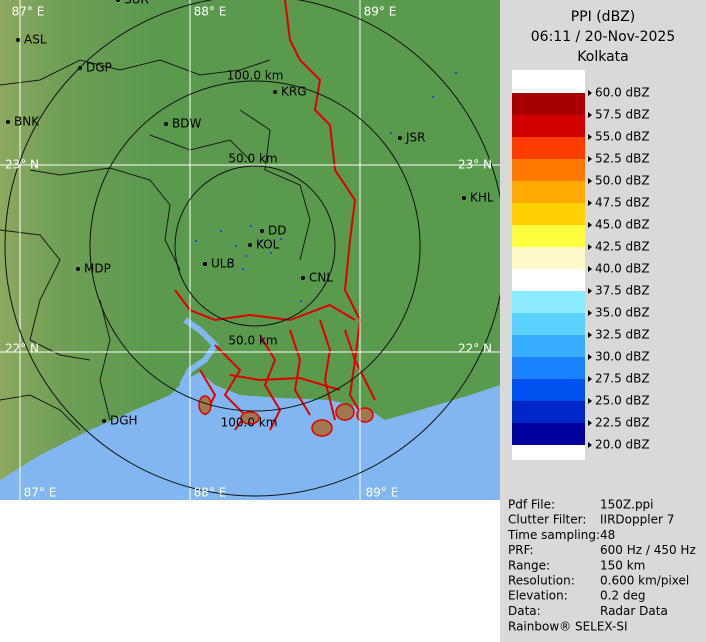 This screenshot has width=706, height=642. I want to click on place-label: MDP, so click(97, 269).